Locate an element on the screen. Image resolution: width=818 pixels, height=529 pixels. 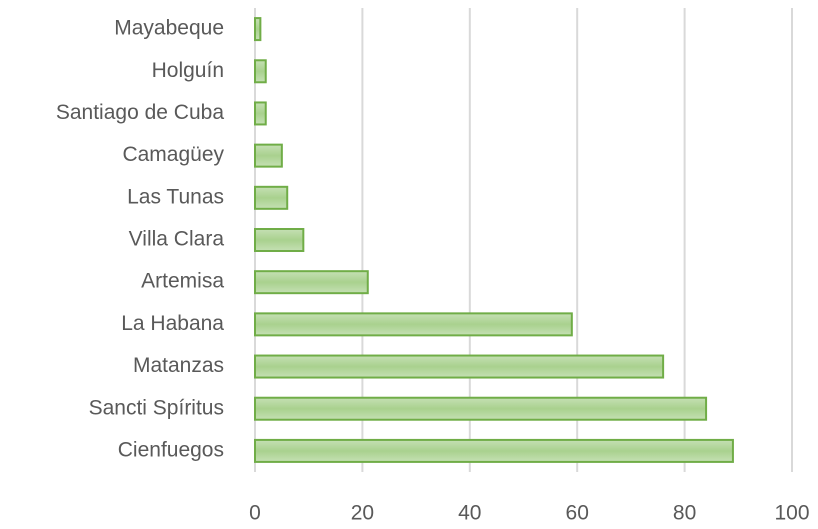
y-tick-label: Las Tunas is located at coordinates (175, 196).